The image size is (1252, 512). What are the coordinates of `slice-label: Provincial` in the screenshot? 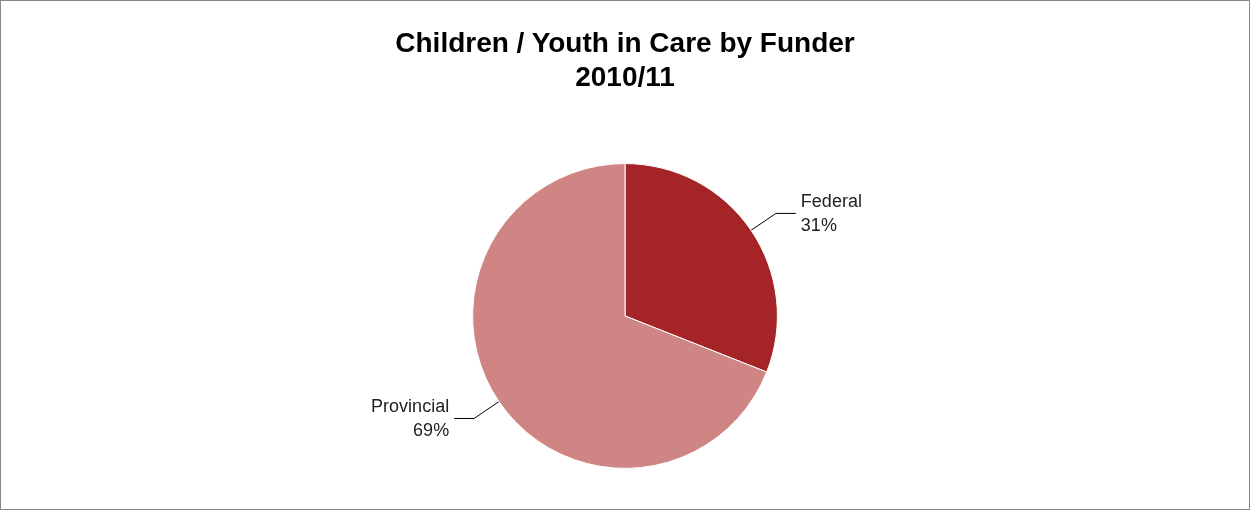 It's located at (410, 406).